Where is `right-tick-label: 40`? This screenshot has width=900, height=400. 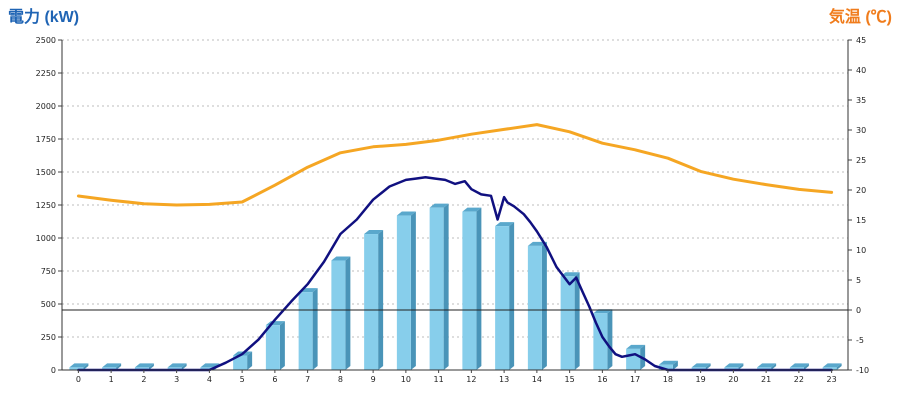 right-tick-label: 40 is located at coordinates (861, 70).